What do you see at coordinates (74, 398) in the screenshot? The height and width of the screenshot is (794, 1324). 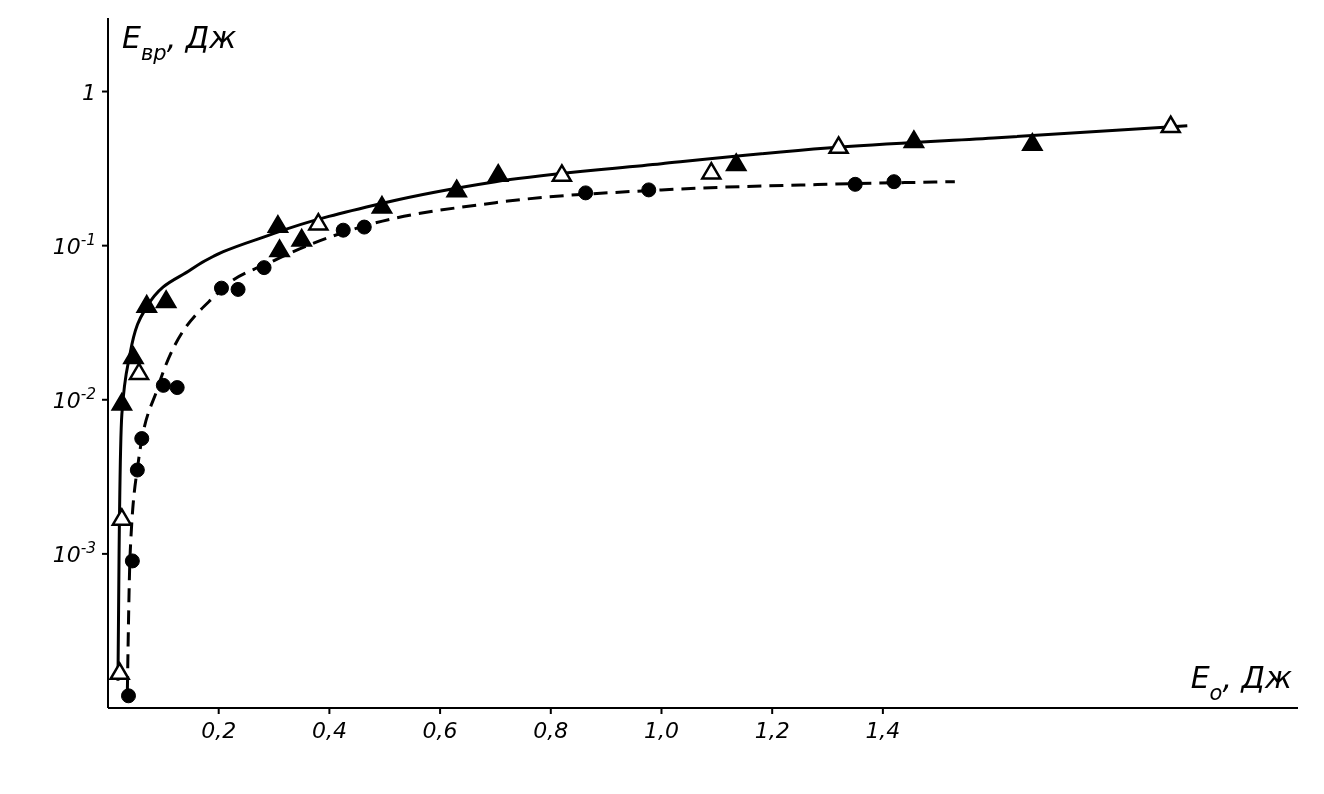 I see `y-tick-label: 10$^{-2}$` at bounding box center [74, 398].